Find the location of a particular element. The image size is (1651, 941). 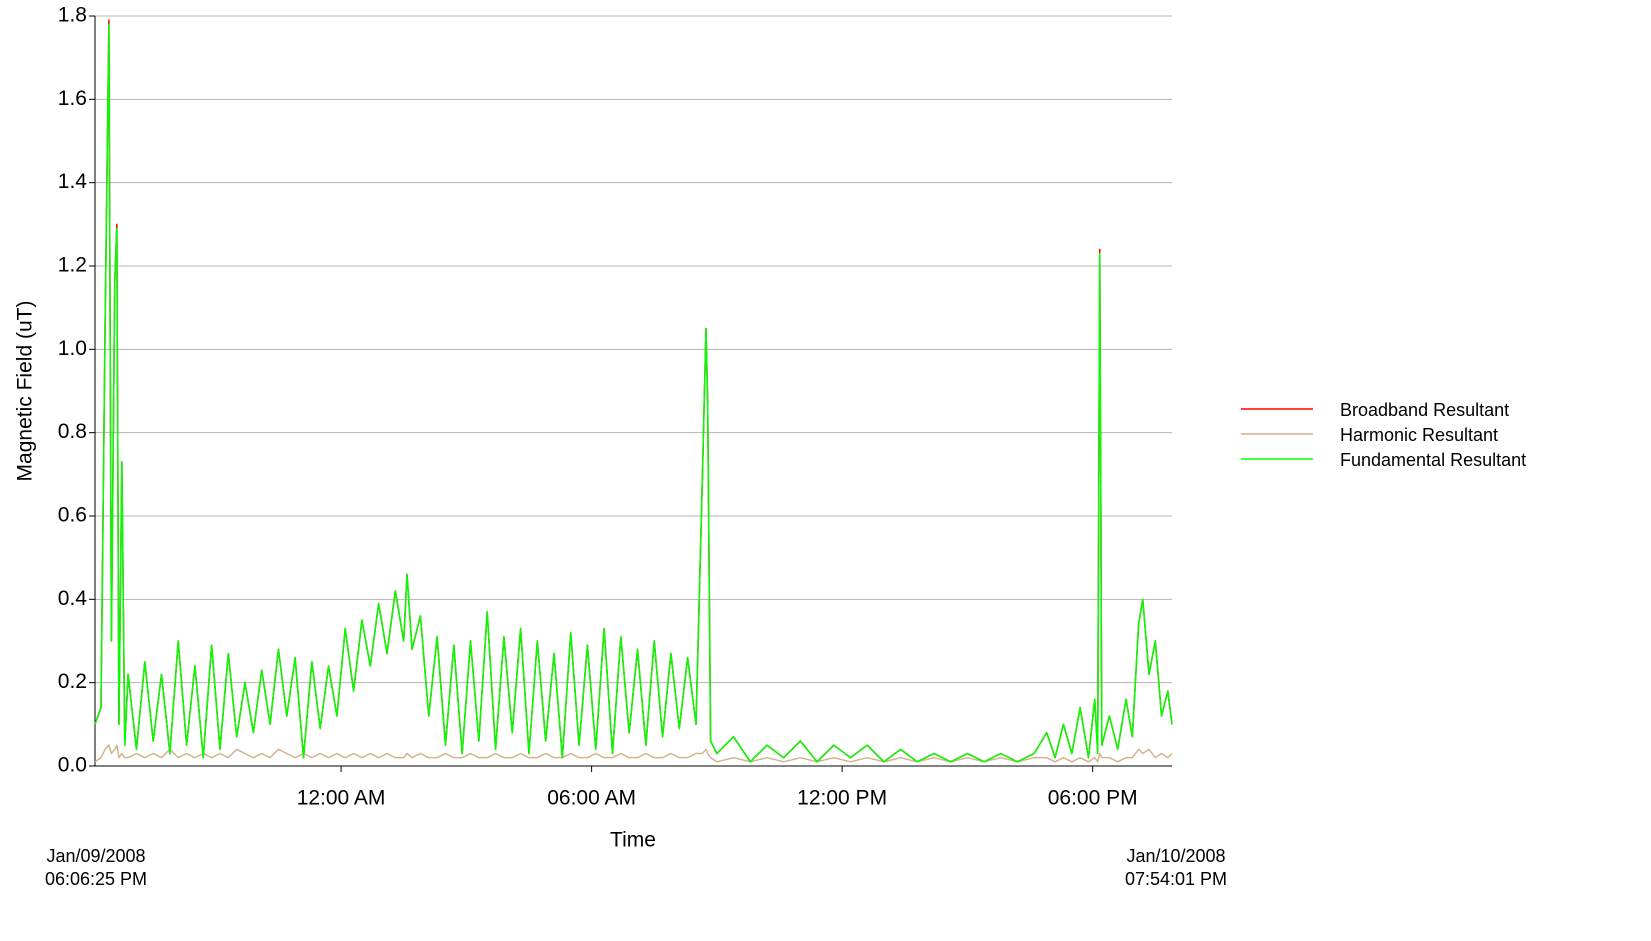

y-tick-label: 1.2 is located at coordinates (72, 265).